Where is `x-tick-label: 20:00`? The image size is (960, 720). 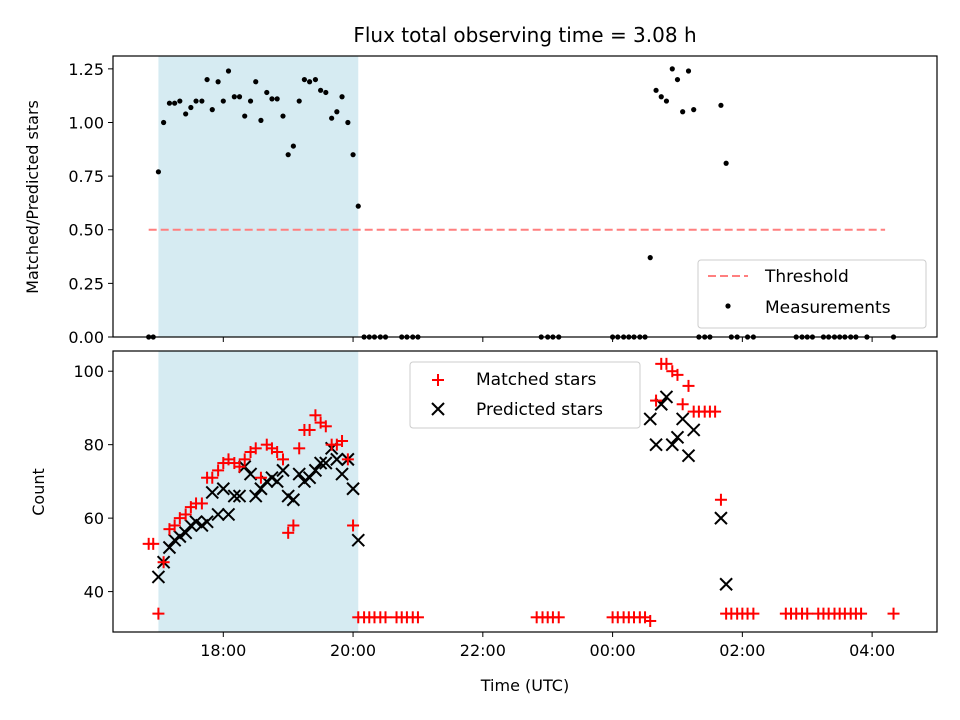
x-tick-label: 20:00 is located at coordinates (353, 650).